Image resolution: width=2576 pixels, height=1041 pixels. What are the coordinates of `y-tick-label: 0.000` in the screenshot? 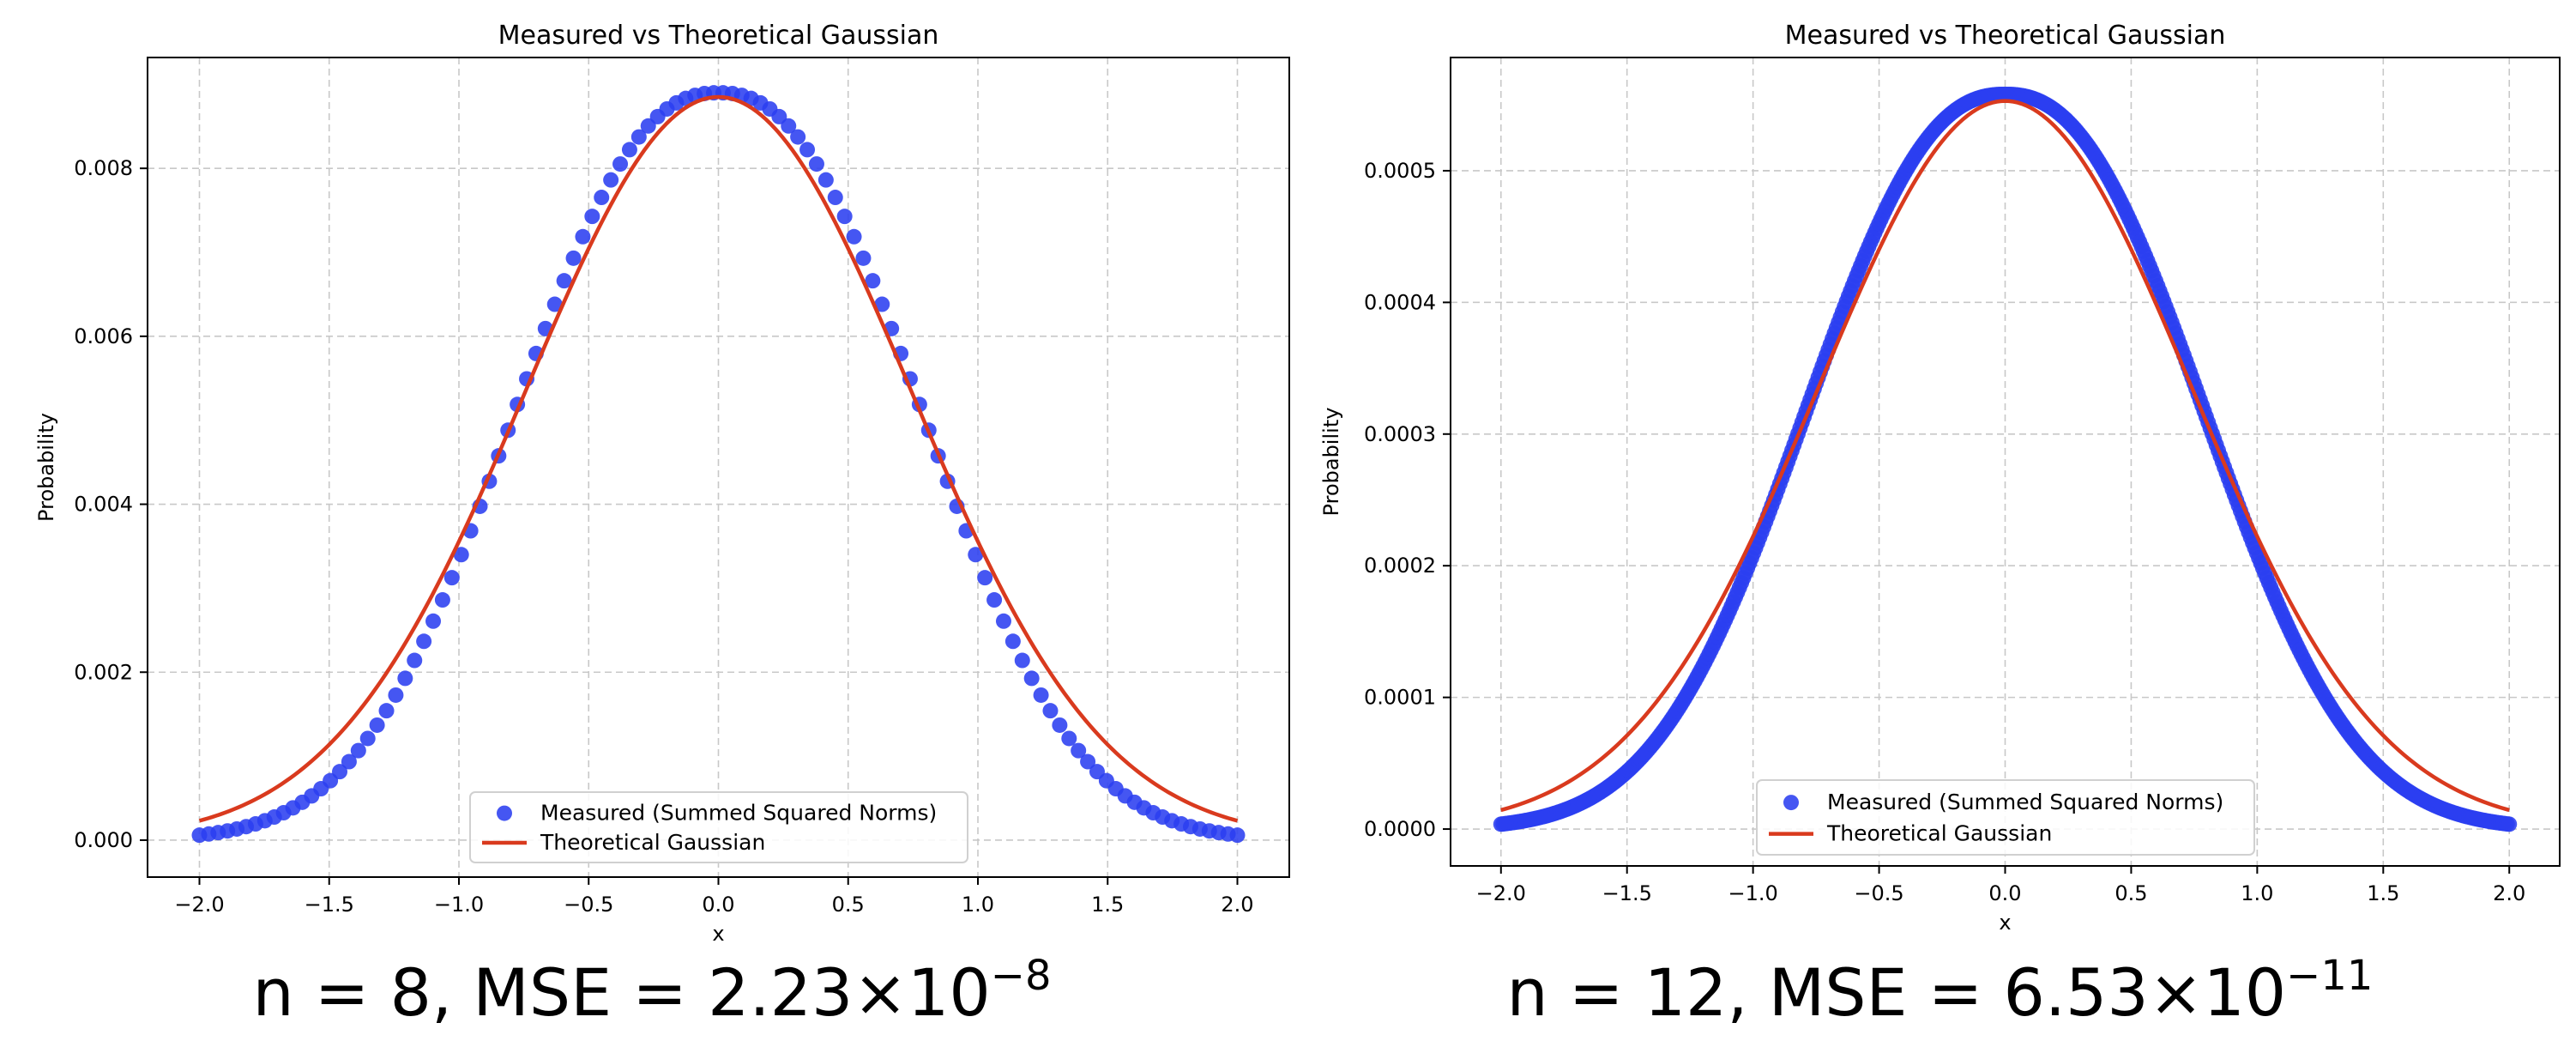 It's located at (103, 840).